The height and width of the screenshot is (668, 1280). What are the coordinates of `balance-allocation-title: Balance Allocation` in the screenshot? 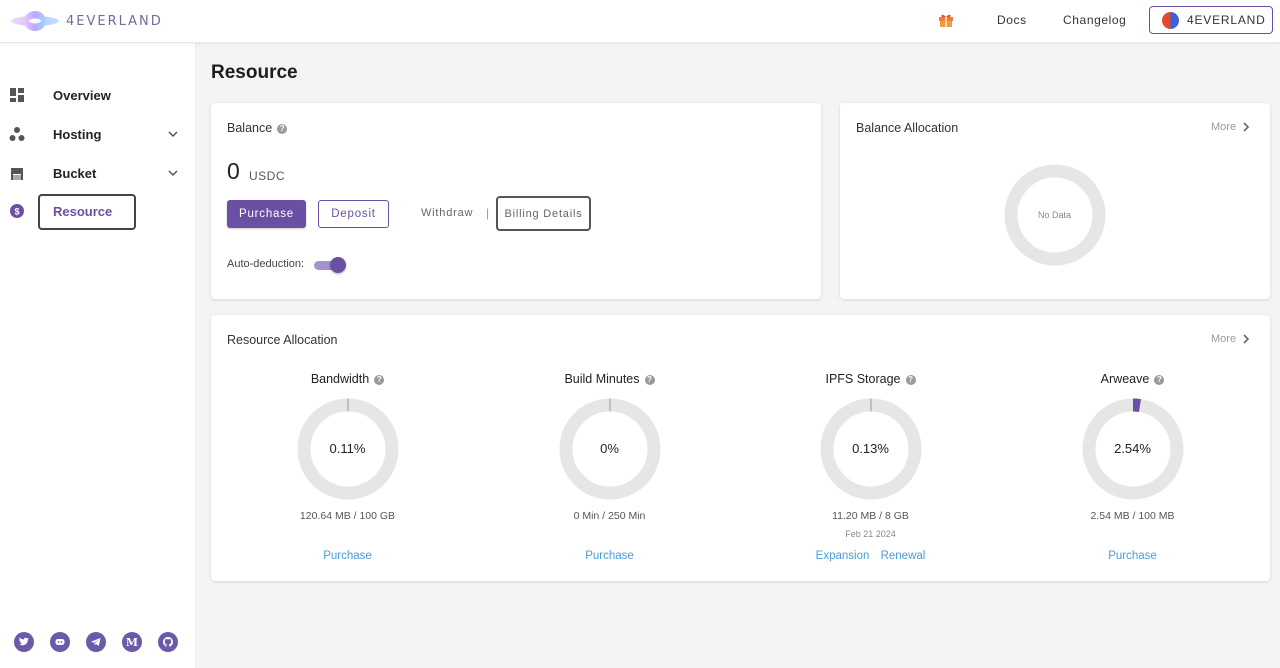 It's located at (907, 128).